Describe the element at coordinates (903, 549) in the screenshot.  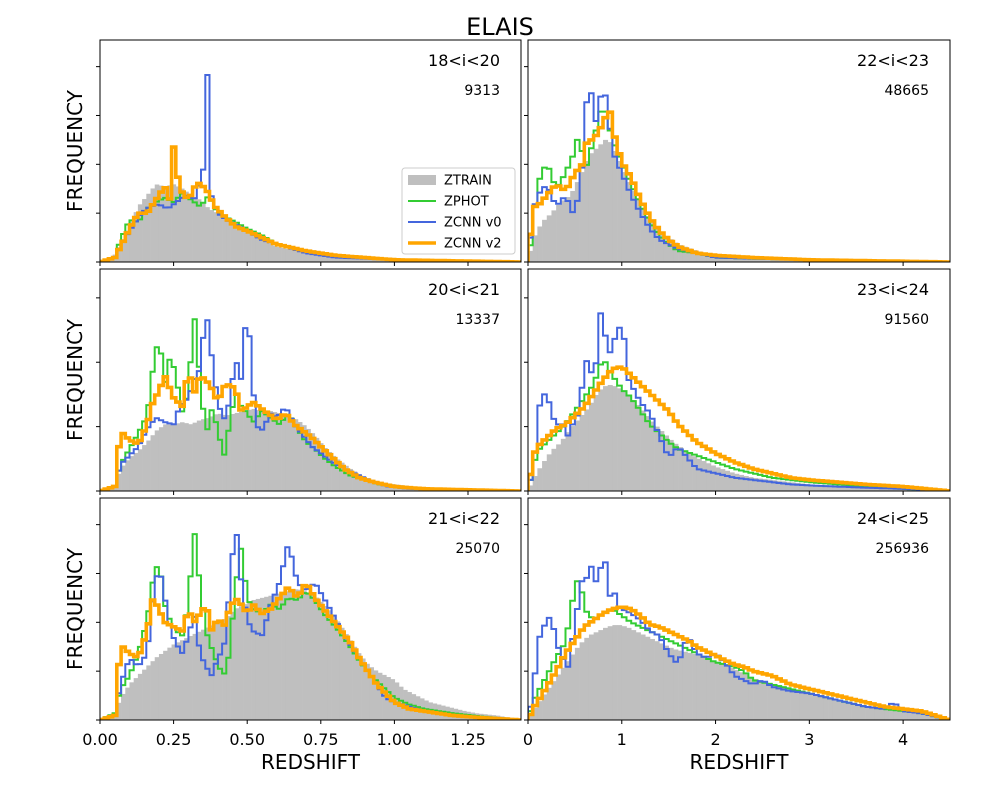
I see `panel-24-25-count-label: 256936` at that location.